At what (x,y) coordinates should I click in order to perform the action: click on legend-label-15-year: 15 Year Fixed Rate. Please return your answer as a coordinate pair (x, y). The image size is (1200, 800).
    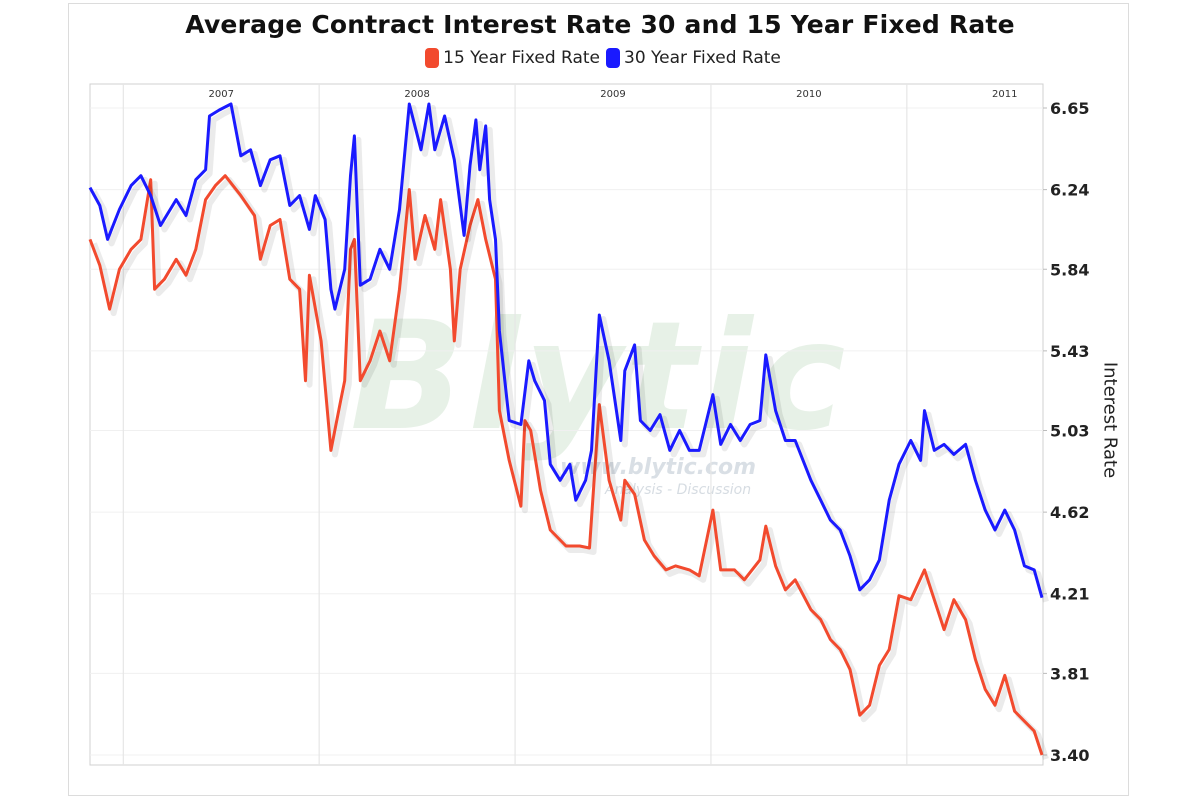
    Looking at the image, I should click on (521, 58).